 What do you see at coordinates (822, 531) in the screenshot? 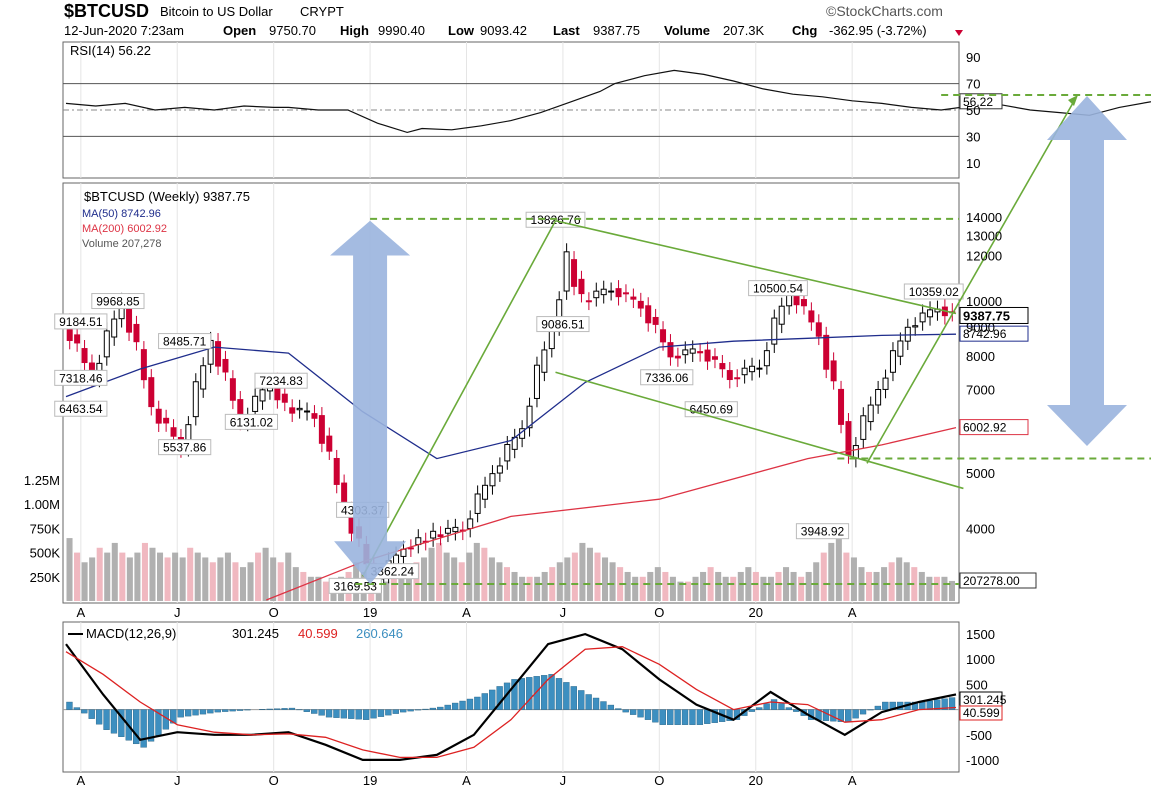
I see `price-annotation: 3948.92` at bounding box center [822, 531].